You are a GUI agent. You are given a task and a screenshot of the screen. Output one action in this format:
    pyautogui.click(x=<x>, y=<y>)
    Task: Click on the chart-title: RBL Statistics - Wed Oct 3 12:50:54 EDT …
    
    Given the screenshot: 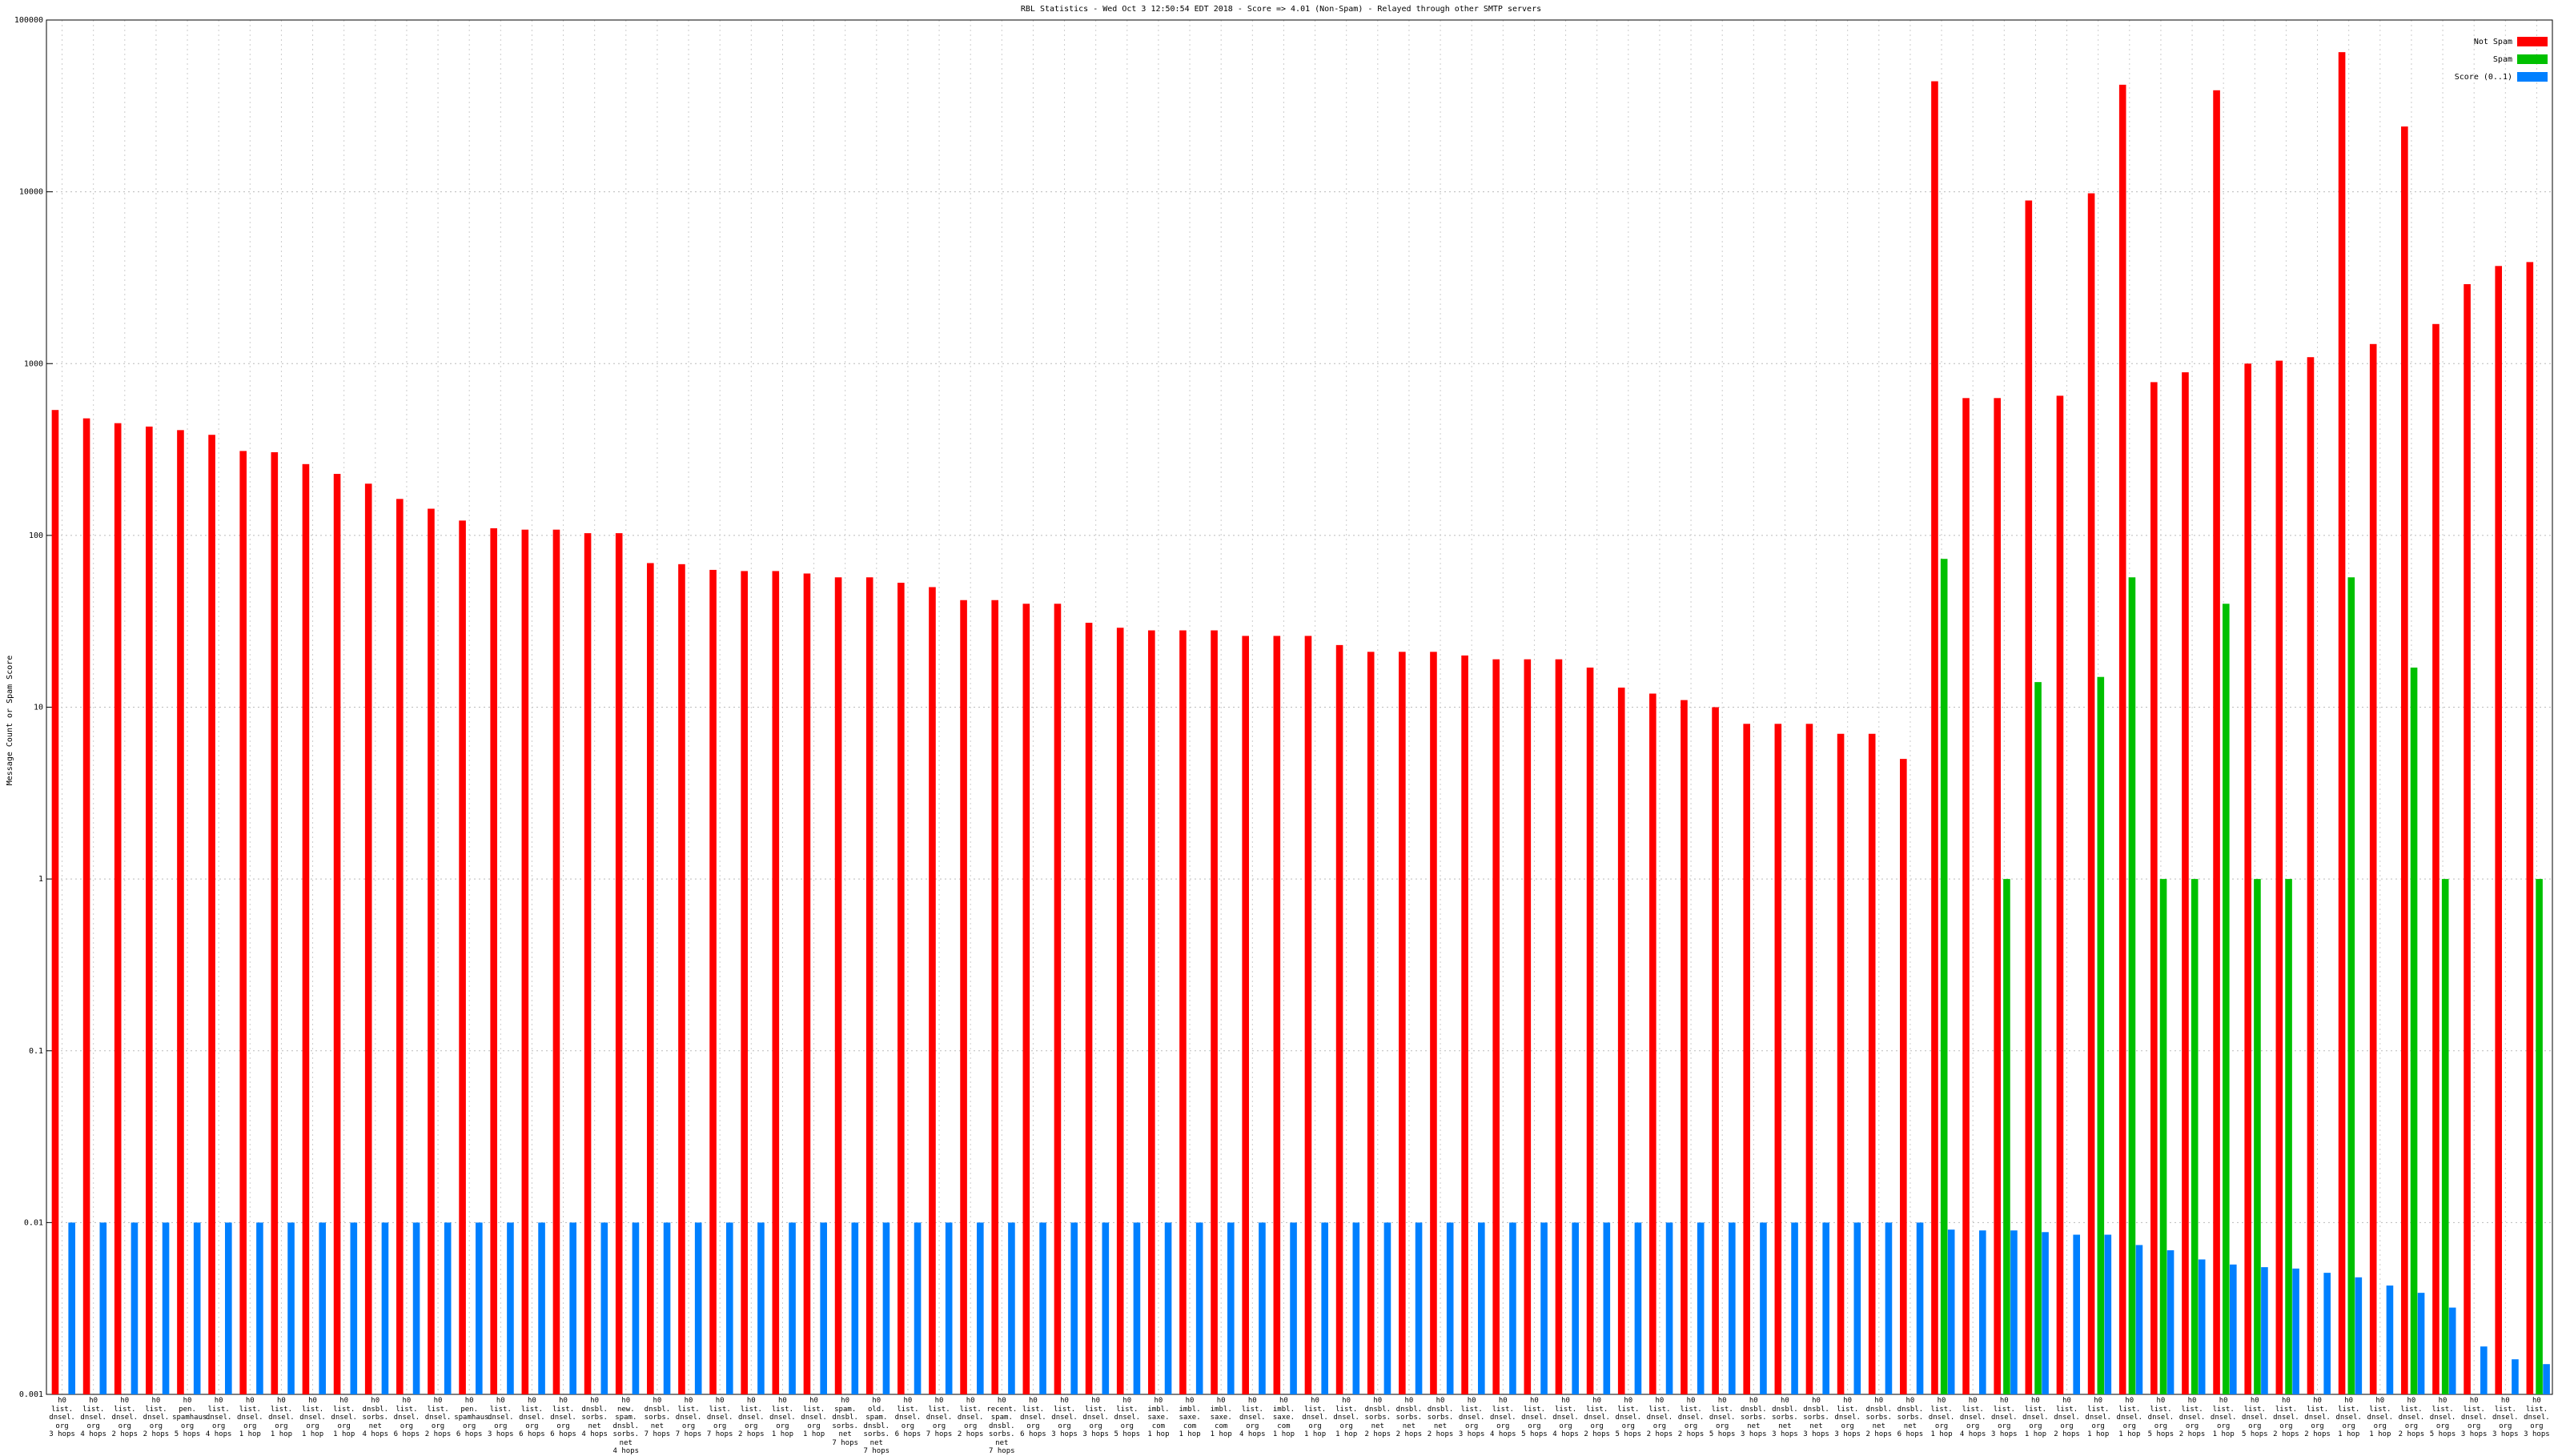 What is the action you would take?
    pyautogui.click(x=1281, y=10)
    